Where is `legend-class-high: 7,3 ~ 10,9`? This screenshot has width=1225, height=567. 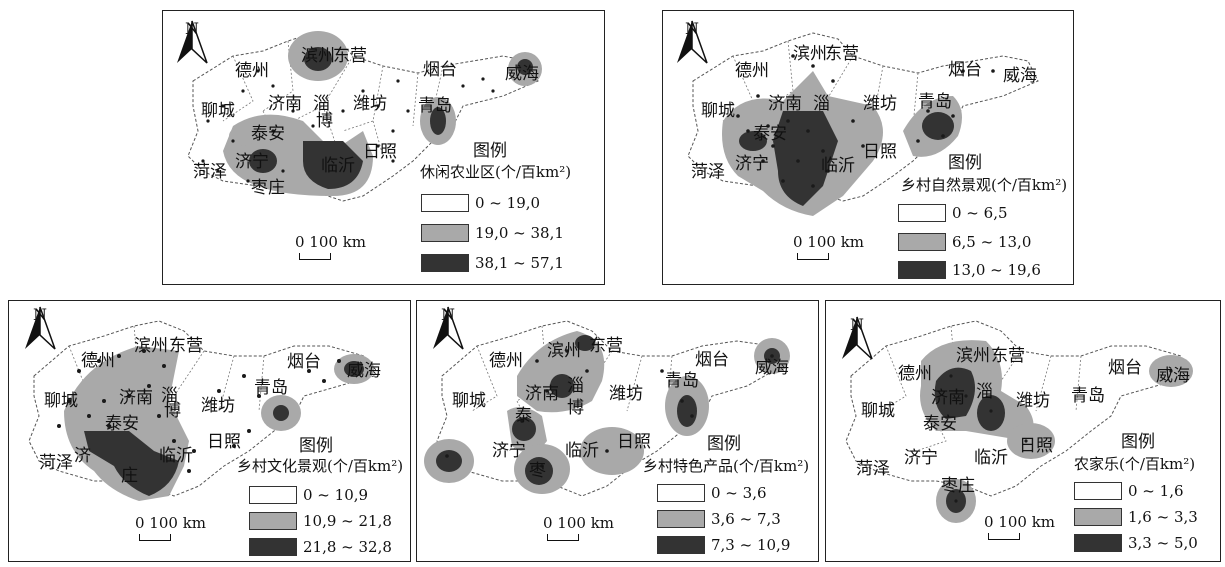
legend-class-high: 7,3 ~ 10,9 is located at coordinates (723, 545).